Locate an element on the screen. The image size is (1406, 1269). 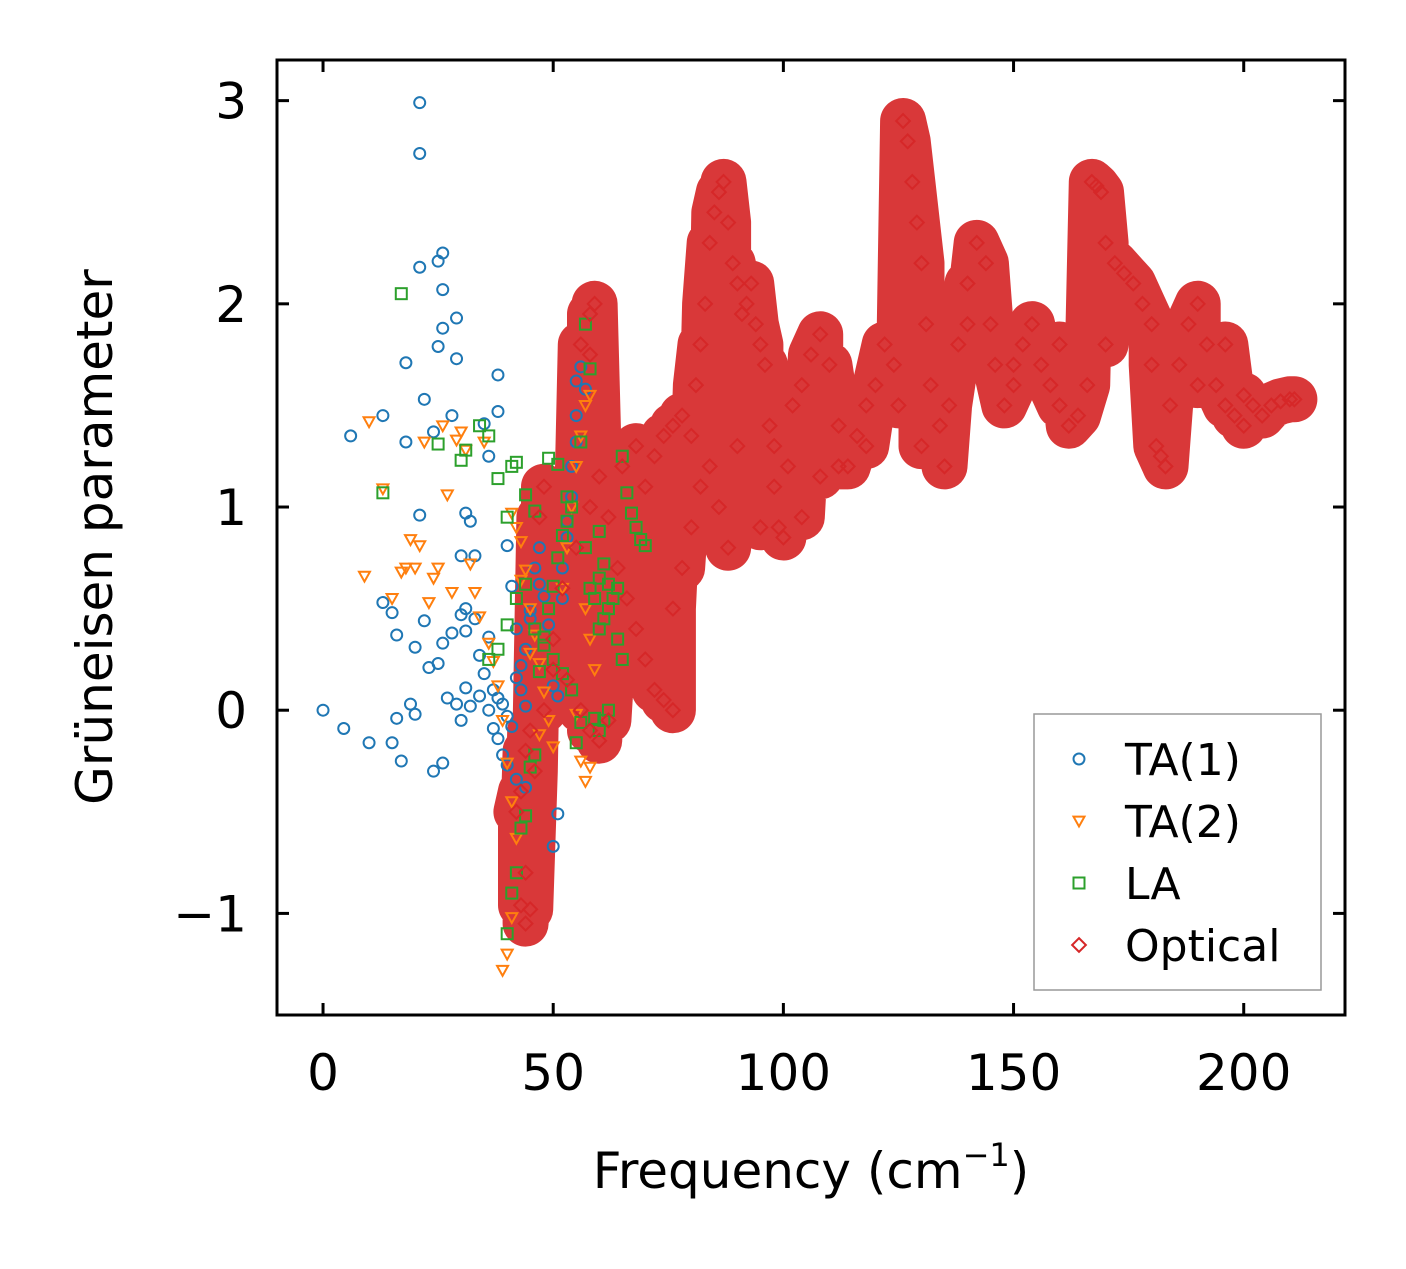
x-tick-label: 0 is located at coordinates (323, 1073).